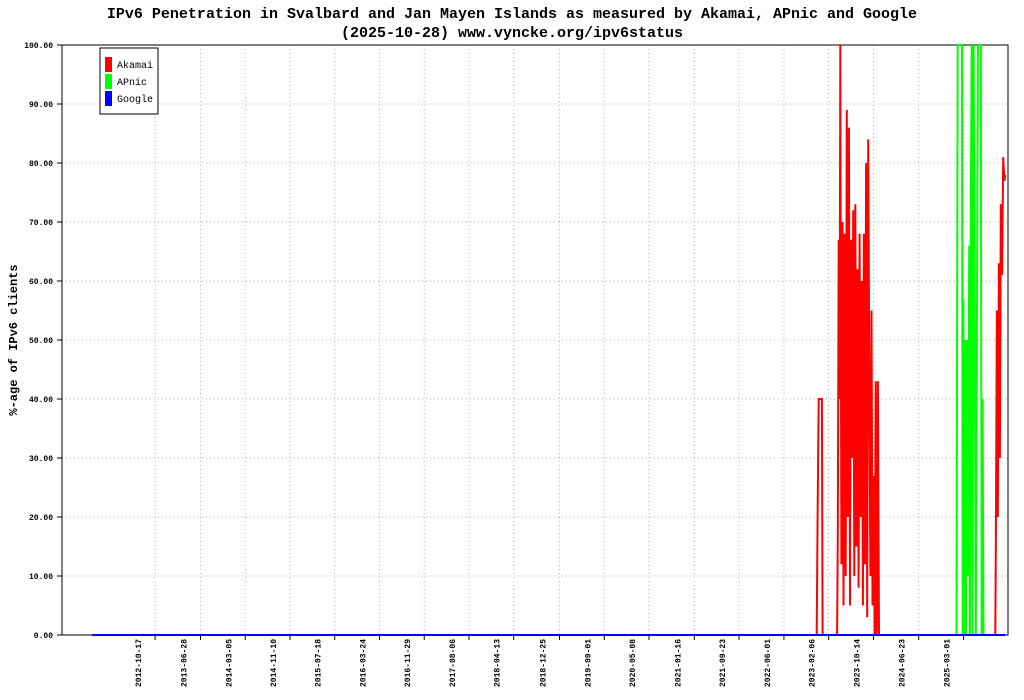 This screenshot has width=1024, height=700. What do you see at coordinates (41, 400) in the screenshot?
I see `y-tick-label: 40.00` at bounding box center [41, 400].